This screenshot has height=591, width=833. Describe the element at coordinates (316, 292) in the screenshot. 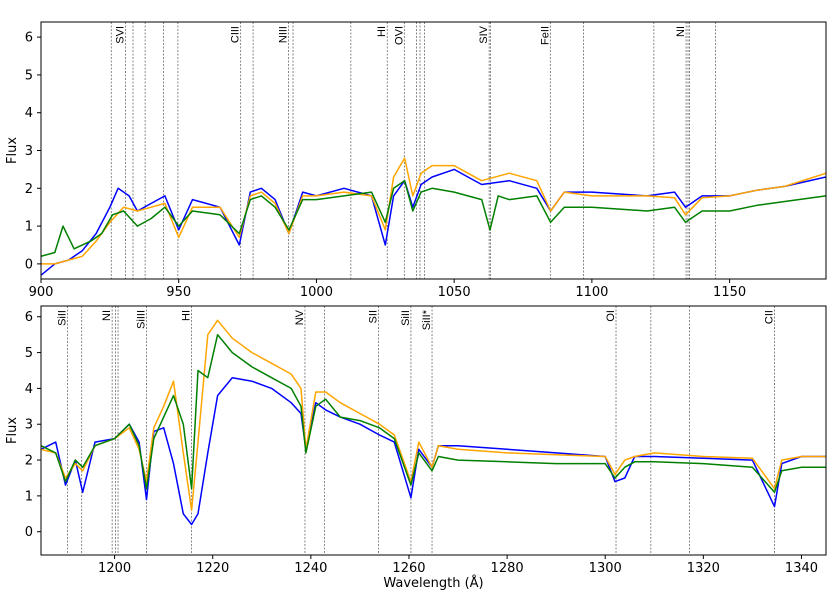

I see `x-tick-label: 1000` at that location.